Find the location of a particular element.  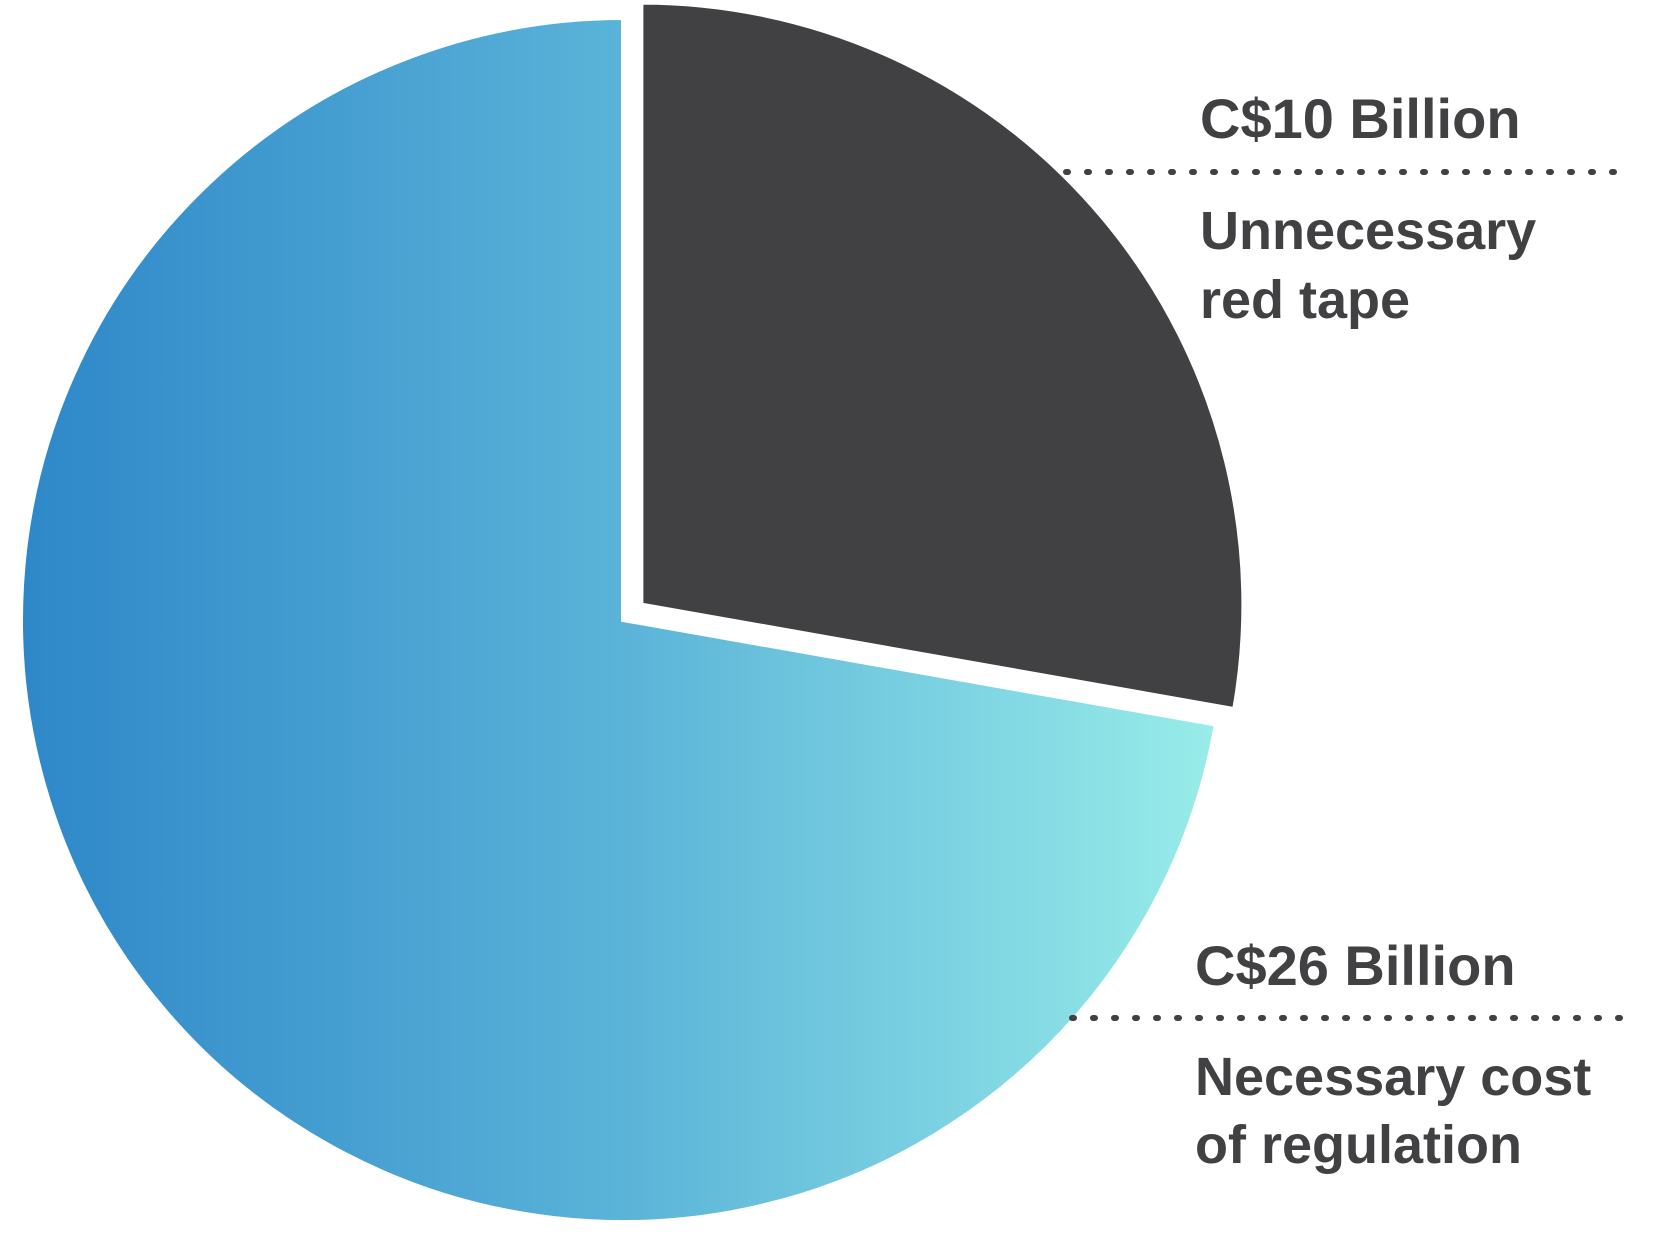

category-label-unnecessary-line-1: Unnecessary is located at coordinates (1368, 231).